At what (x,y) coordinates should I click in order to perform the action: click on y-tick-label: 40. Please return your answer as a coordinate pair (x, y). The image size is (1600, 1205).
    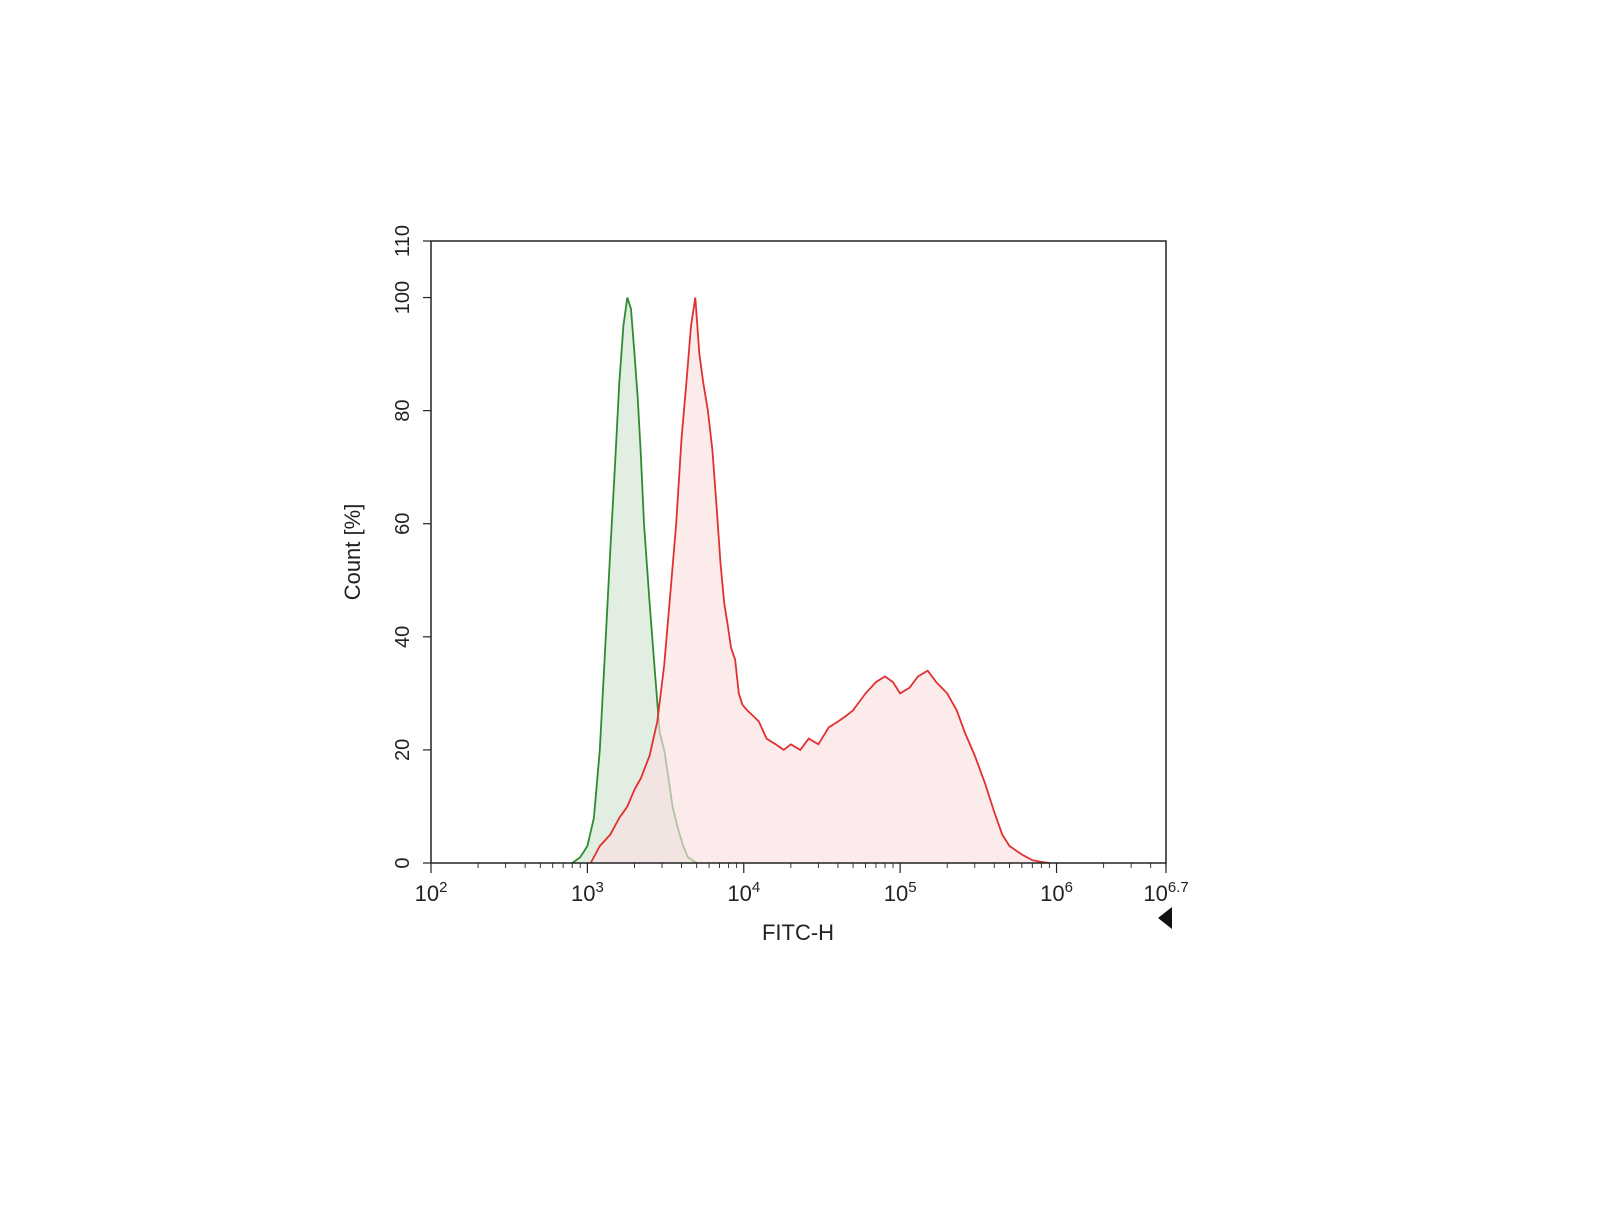
    Looking at the image, I should click on (403, 637).